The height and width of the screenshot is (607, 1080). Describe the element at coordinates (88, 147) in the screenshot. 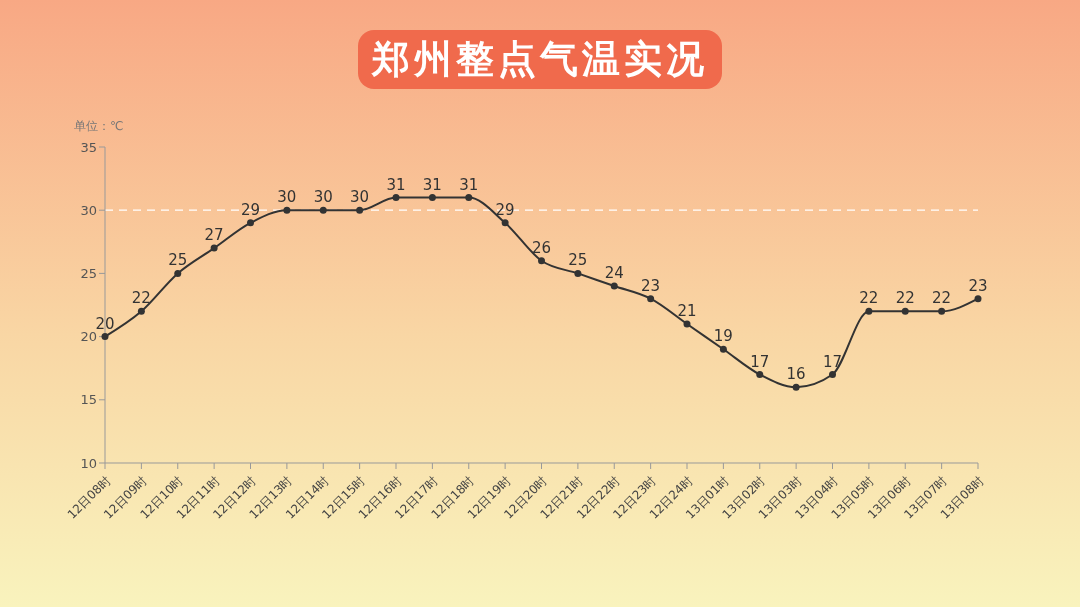

I see `y-tick-label: 35` at that location.